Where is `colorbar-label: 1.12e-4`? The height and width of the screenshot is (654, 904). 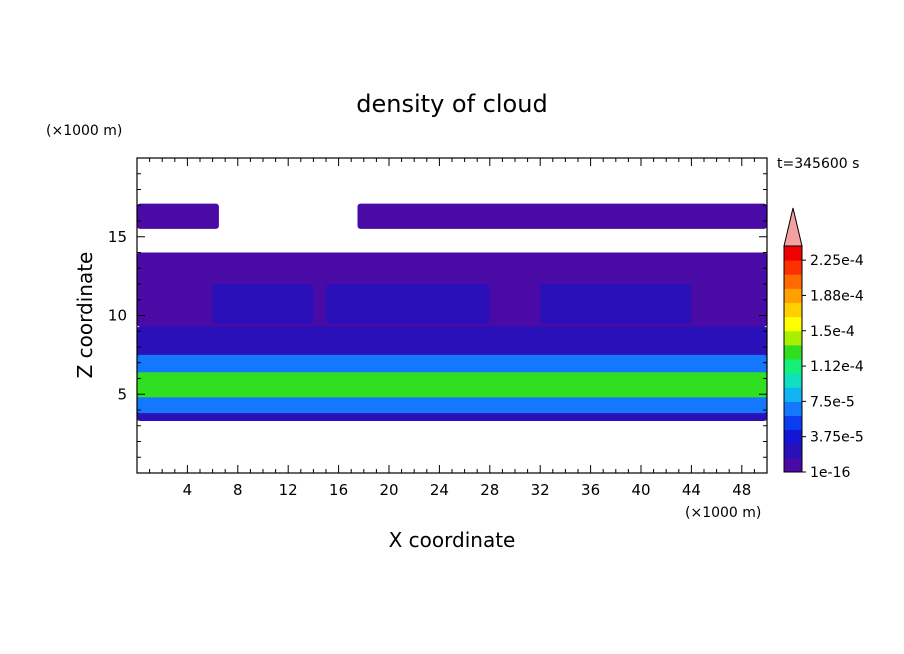 colorbar-label: 1.12e-4 is located at coordinates (837, 367).